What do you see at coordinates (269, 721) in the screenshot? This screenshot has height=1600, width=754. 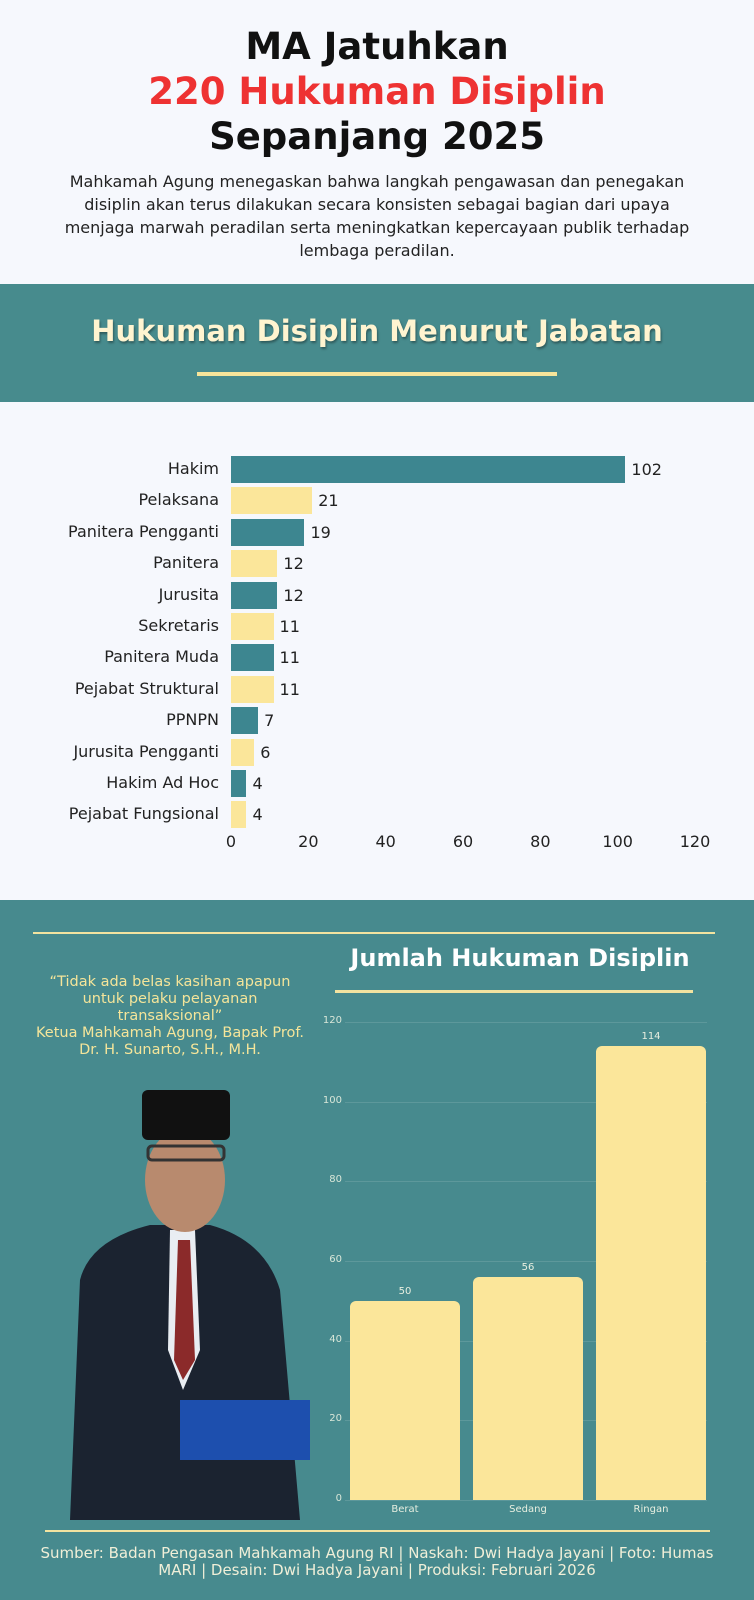 I see `bar-value: 7` at bounding box center [269, 721].